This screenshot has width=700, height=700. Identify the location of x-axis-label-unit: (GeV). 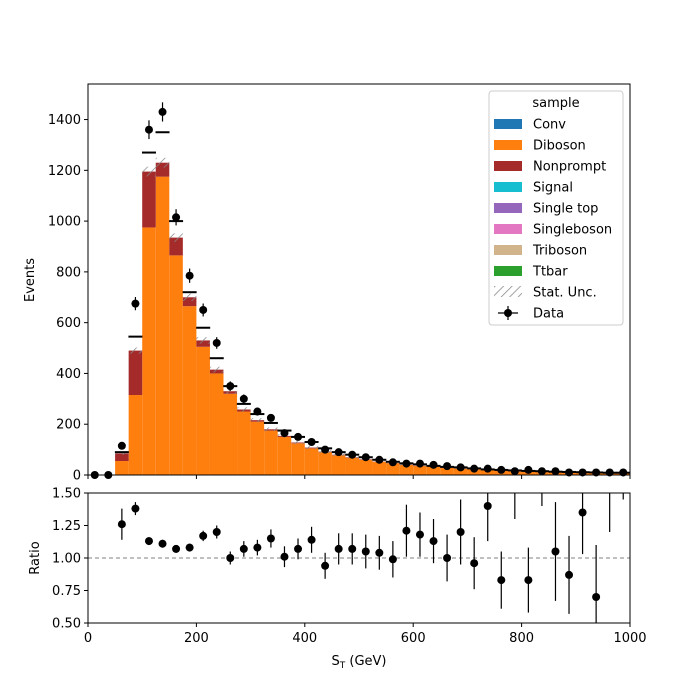
(365, 661).